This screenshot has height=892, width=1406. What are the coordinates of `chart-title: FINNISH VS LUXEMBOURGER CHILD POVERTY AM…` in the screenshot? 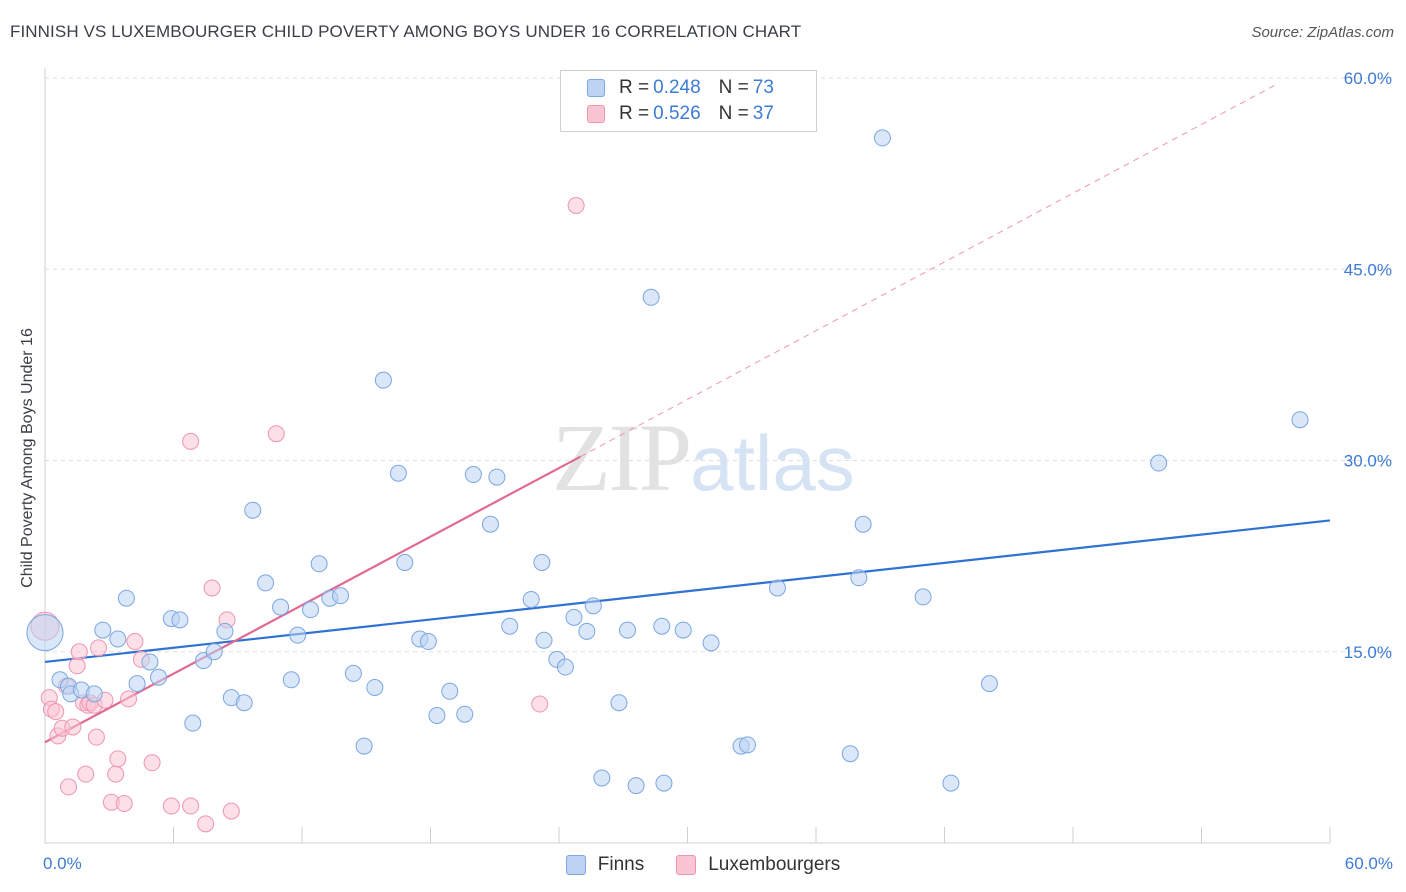 It's located at (406, 31).